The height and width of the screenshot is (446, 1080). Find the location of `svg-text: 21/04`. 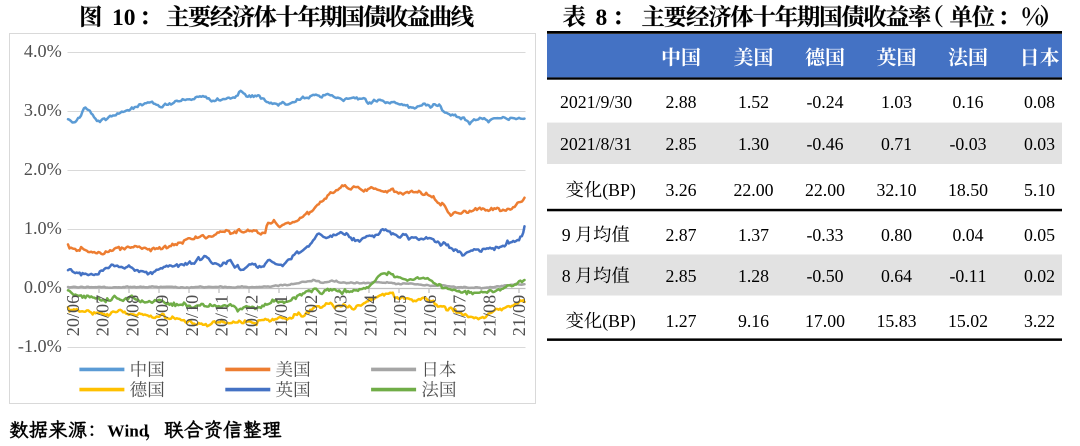

svg-text: 21/04 is located at coordinates (370, 315).